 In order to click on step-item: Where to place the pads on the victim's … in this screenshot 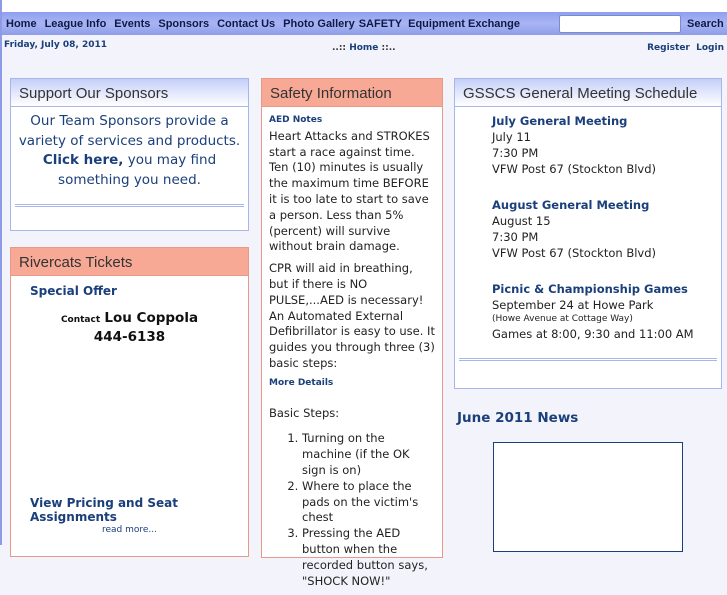, I will do `click(368, 502)`.